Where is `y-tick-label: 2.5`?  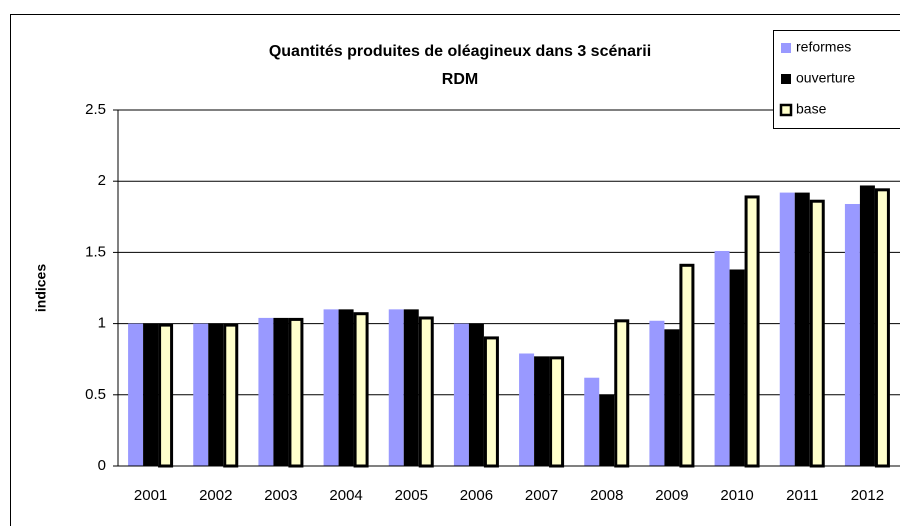 y-tick-label: 2.5 is located at coordinates (95, 109).